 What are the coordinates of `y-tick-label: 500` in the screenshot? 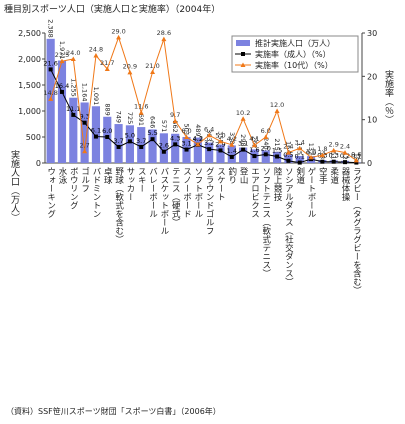 It's located at (33, 137).